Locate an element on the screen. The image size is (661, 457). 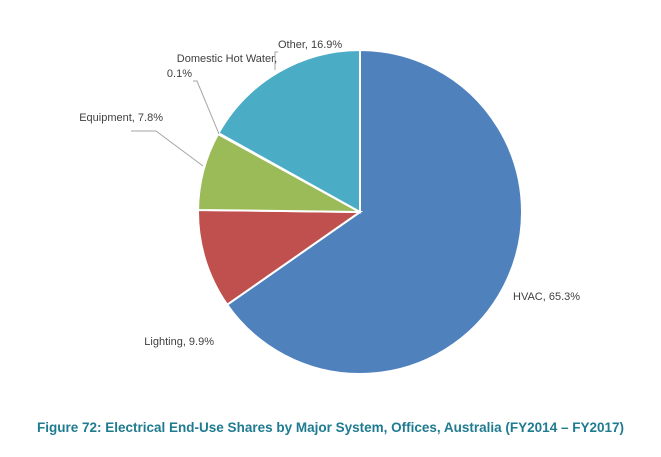
leader-line-other is located at coordinates (276, 60).